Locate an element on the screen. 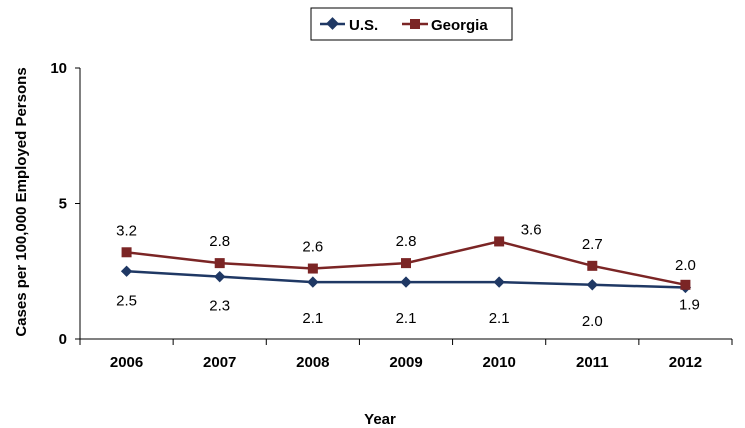 This screenshot has width=745, height=428. us-data-label: 2.0 is located at coordinates (592, 321).